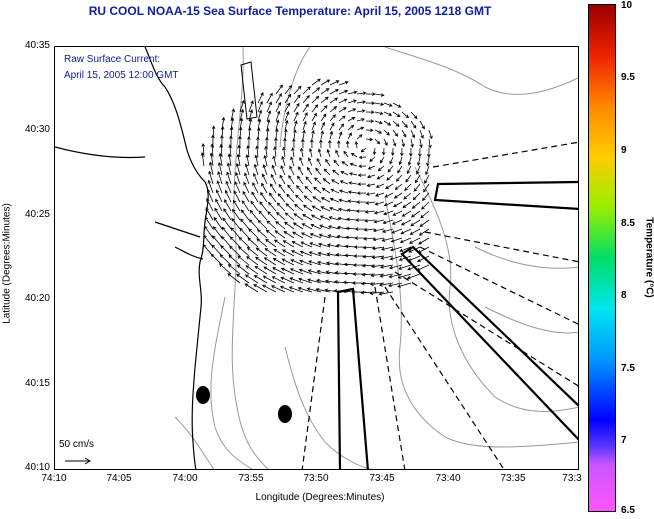 The image size is (654, 519). What do you see at coordinates (628, 368) in the screenshot?
I see `colorbar-tick-label: 7.5` at bounding box center [628, 368].